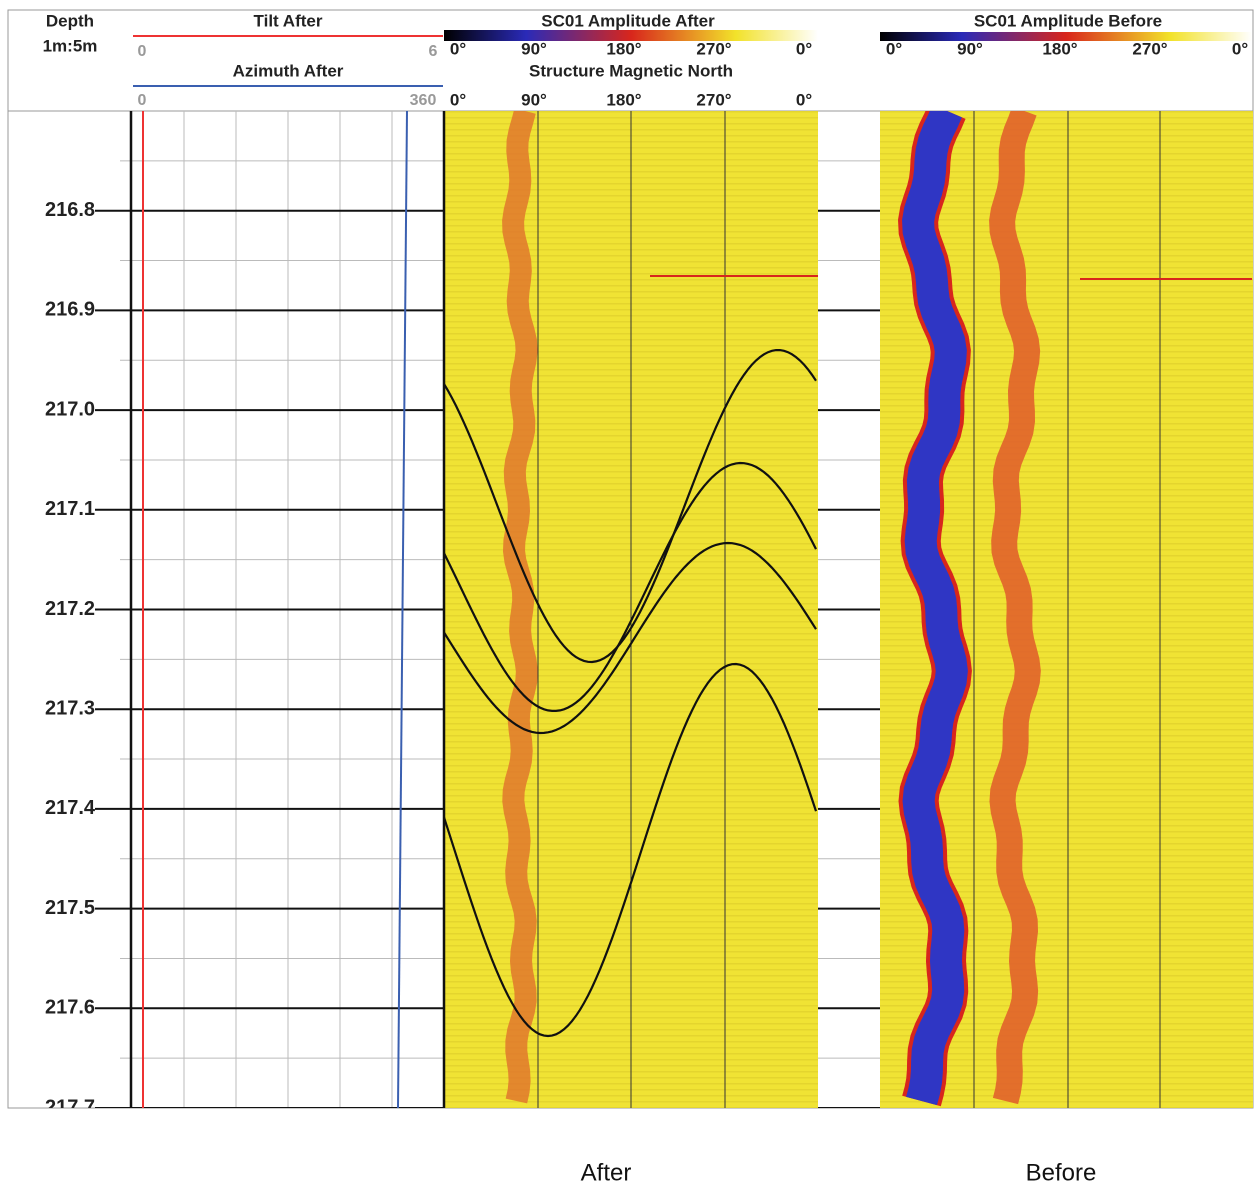 This screenshot has height=1188, width=1254. Describe the element at coordinates (70, 210) in the screenshot. I see `depth-label: 216.8` at that location.